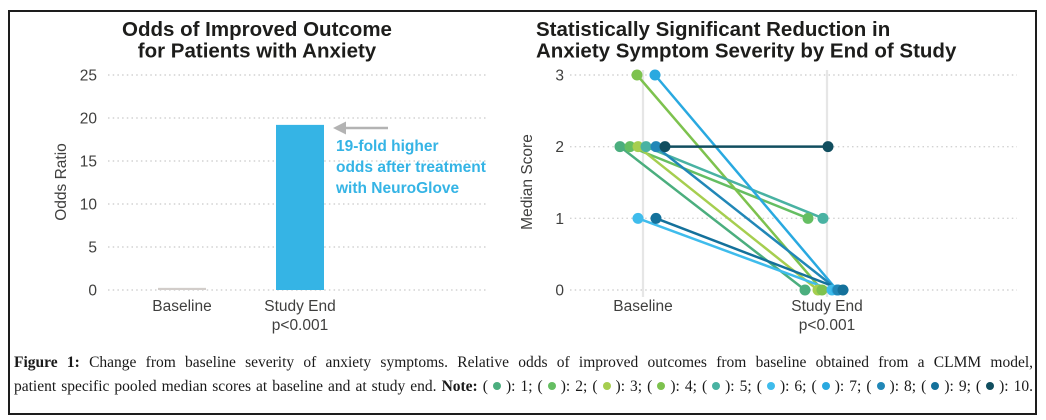  What do you see at coordinates (784, 386) in the screenshot?
I see `legend-item-6: ( ): 6;` at bounding box center [784, 386].